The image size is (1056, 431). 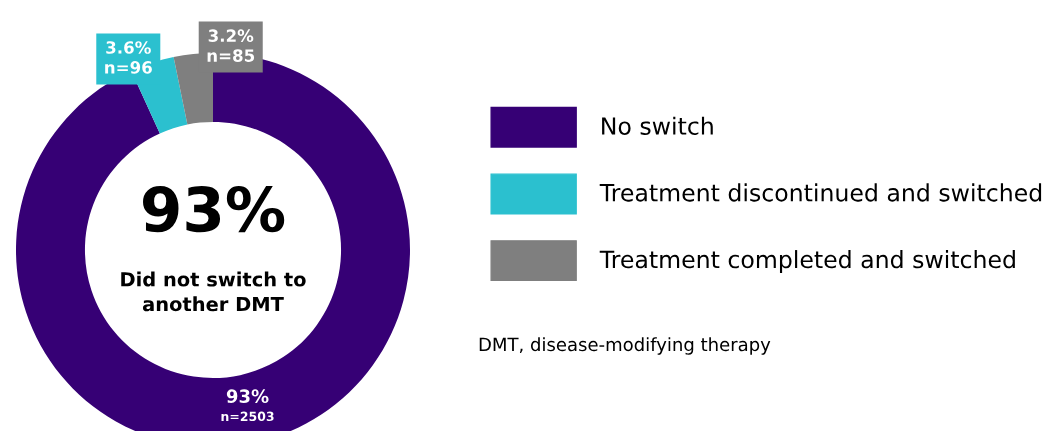 What do you see at coordinates (247, 405) in the screenshot?
I see `data-label: 93% n=2503` at bounding box center [247, 405].